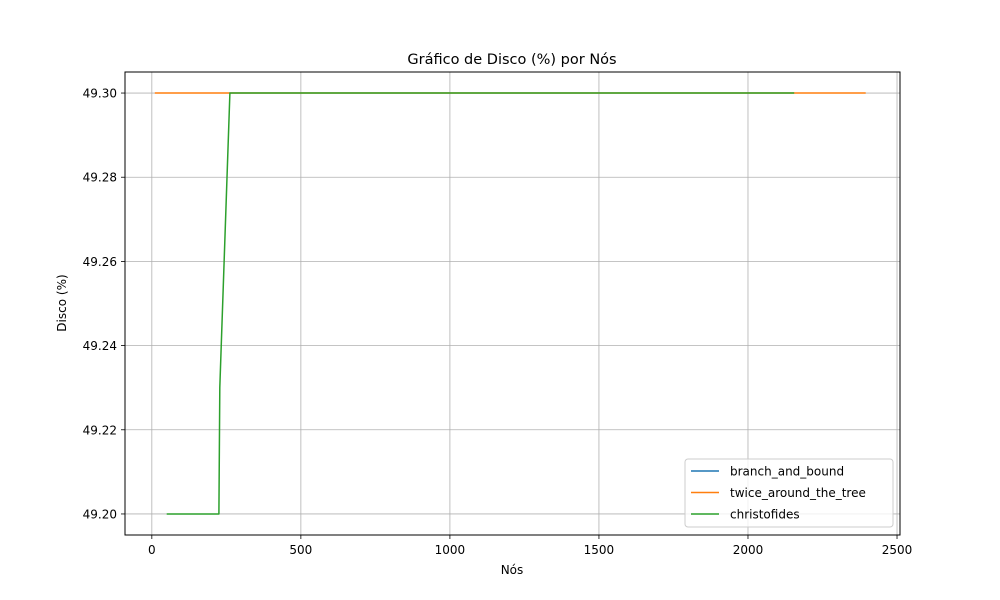 This screenshot has height=600, width=1000. Describe the element at coordinates (599, 550) in the screenshot. I see `x-tick-label: 1500` at that location.